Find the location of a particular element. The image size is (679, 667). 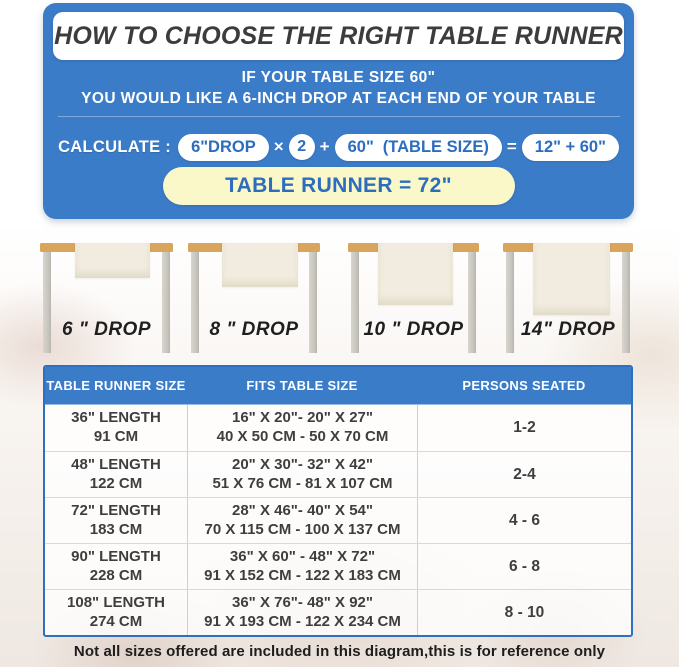

drop-label: 8 " DROP is located at coordinates (254, 329).